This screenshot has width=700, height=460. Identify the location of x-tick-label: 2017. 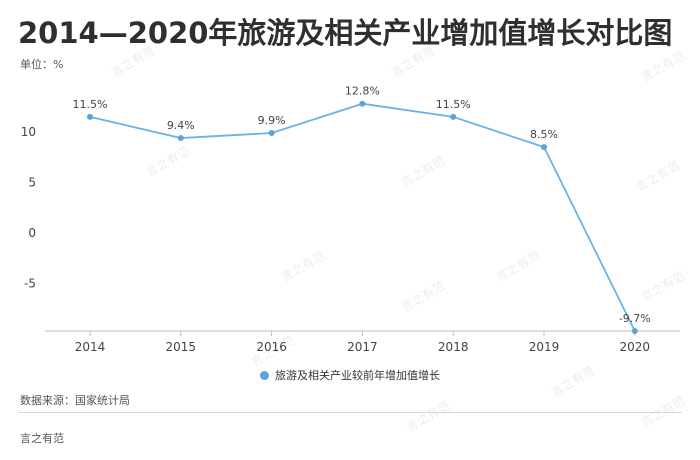
(362, 347).